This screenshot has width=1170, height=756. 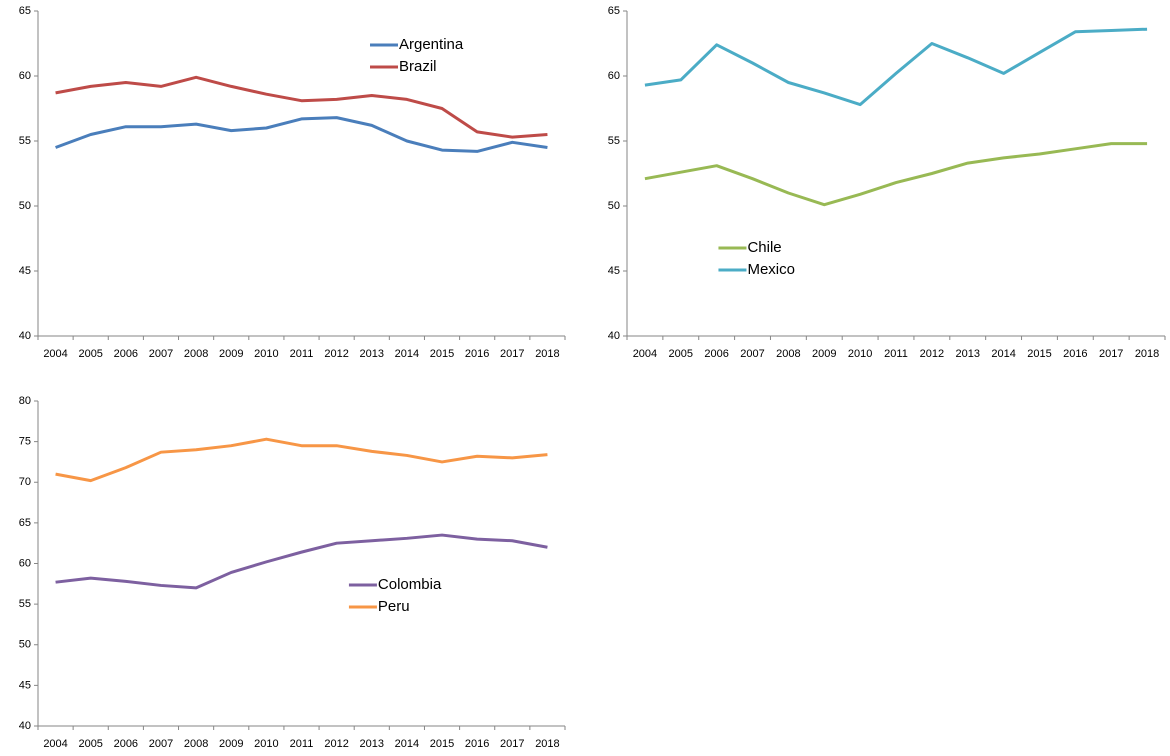 What do you see at coordinates (418, 66) in the screenshot?
I see `legend-label: Brazil` at bounding box center [418, 66].